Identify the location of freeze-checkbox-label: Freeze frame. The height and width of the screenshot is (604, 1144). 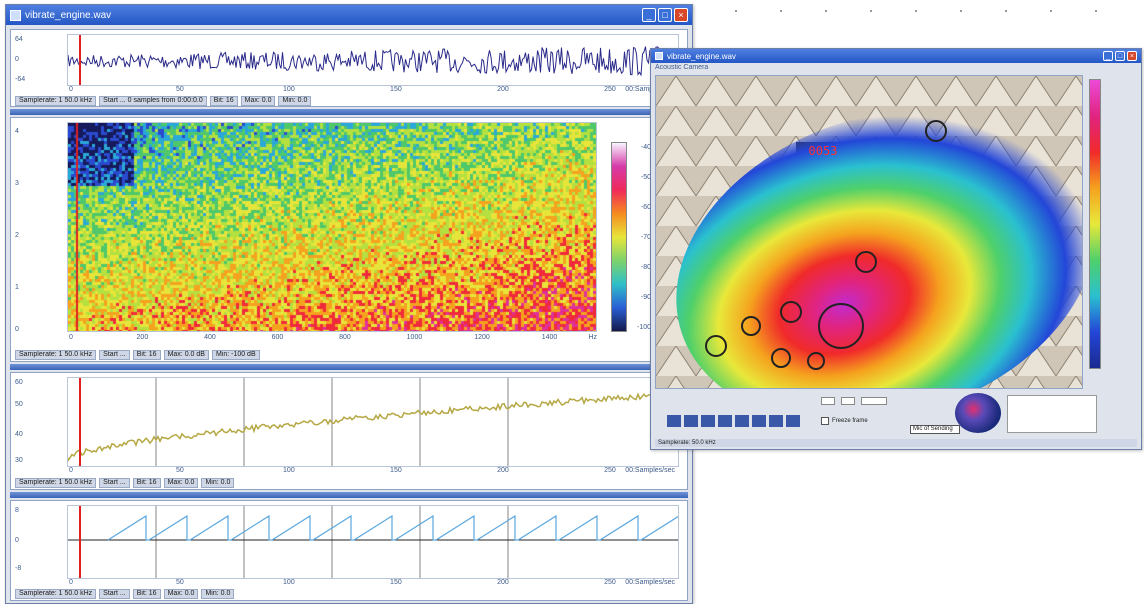
(850, 421).